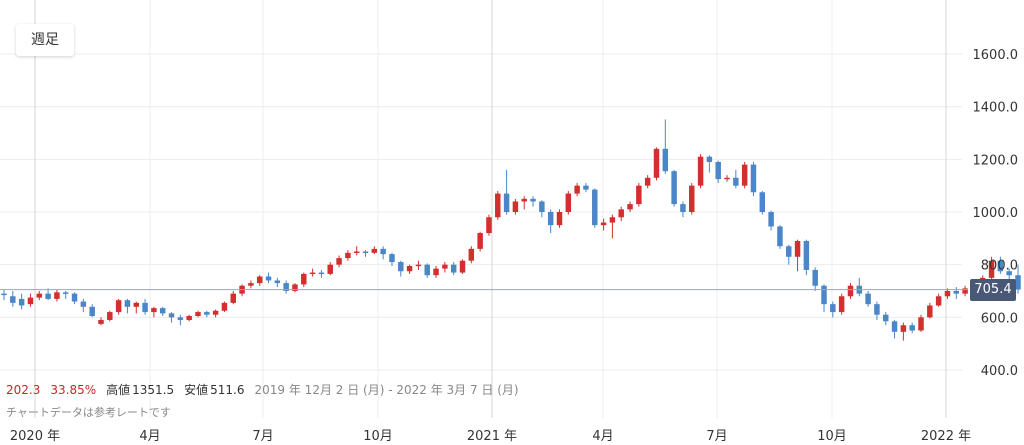 Image resolution: width=1024 pixels, height=445 pixels. What do you see at coordinates (996, 55) in the screenshot?
I see `y-tick-label: 1600.0` at bounding box center [996, 55].